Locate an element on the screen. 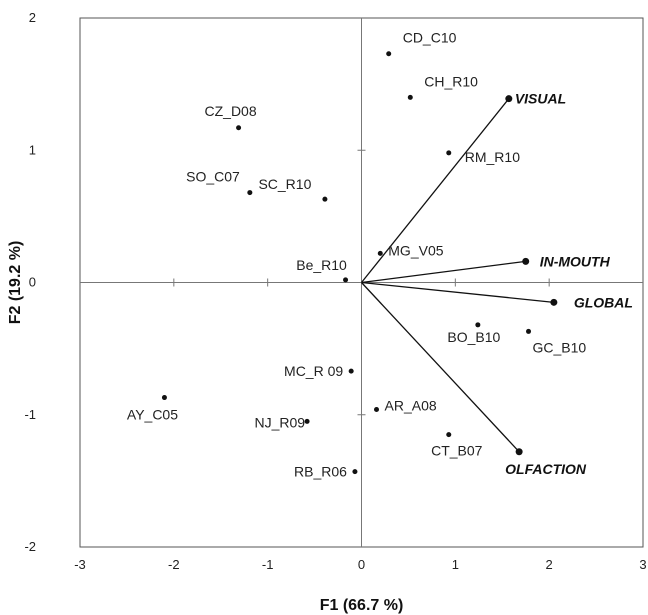 Image resolution: width=648 pixels, height=615 pixels. x-tick-label: 0 is located at coordinates (361, 564).